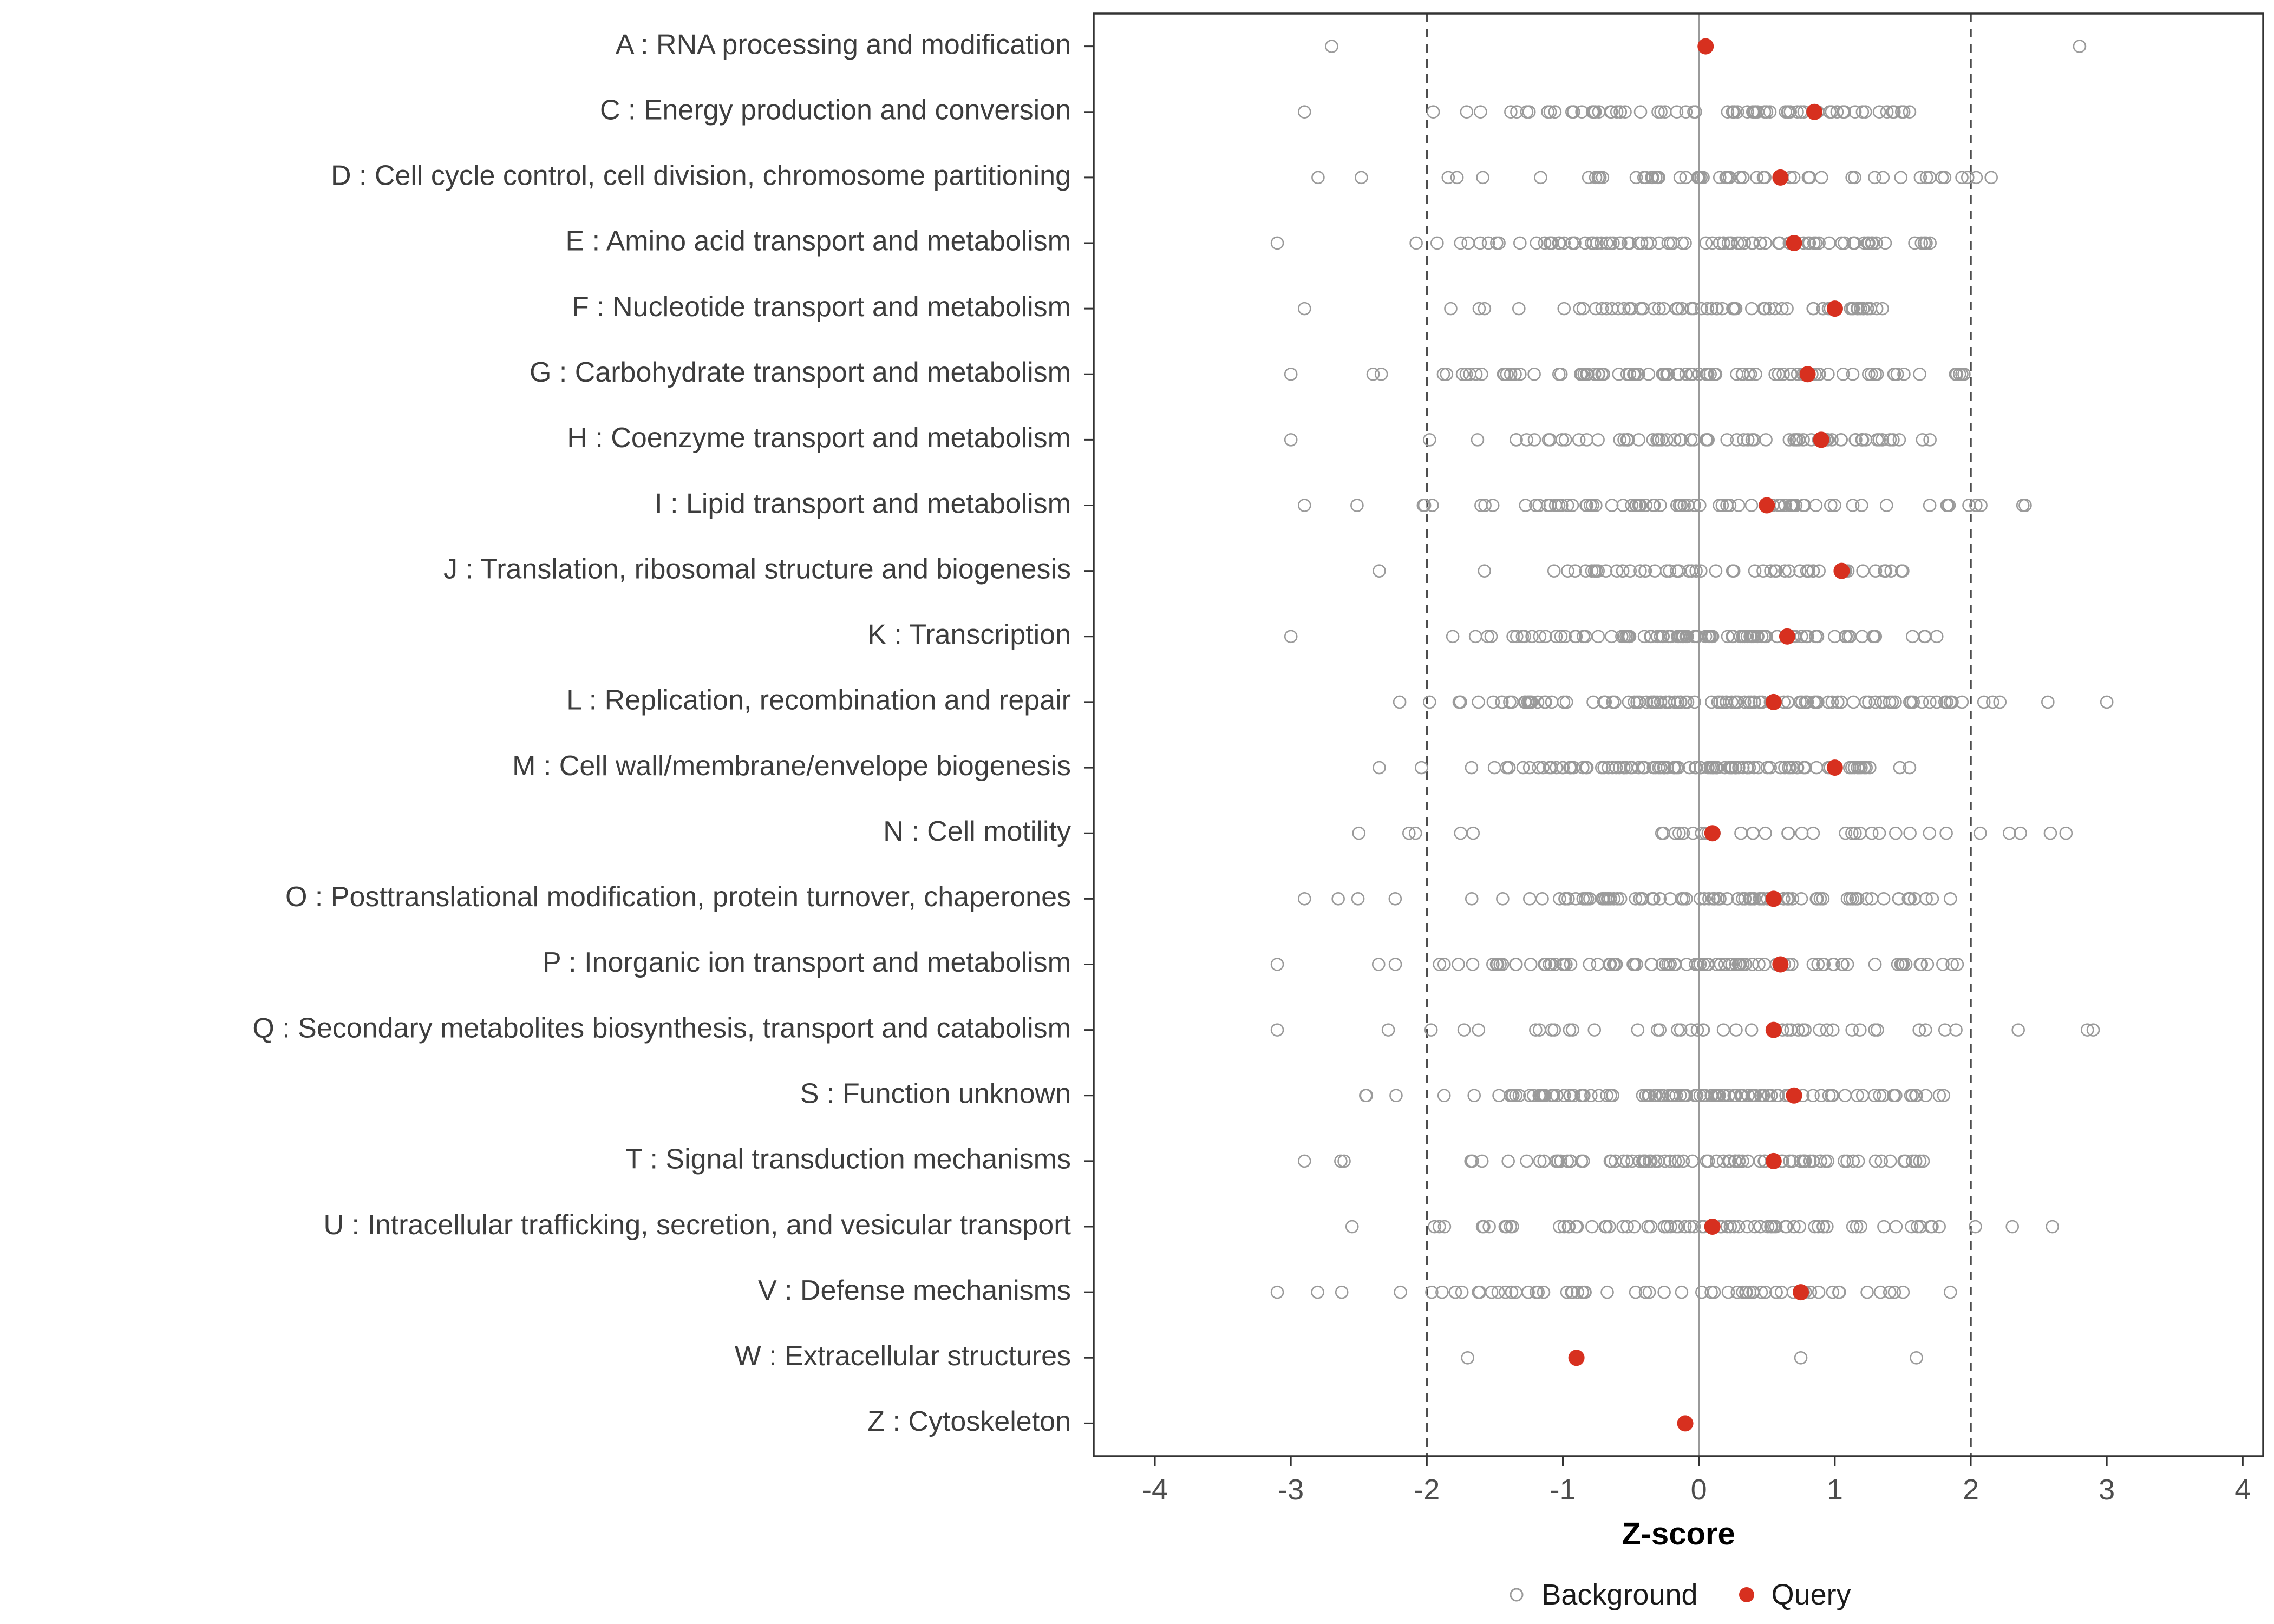 The height and width of the screenshot is (1624, 2274). What do you see at coordinates (1679, 1533) in the screenshot?
I see `x-axis-title: Z-score` at bounding box center [1679, 1533].